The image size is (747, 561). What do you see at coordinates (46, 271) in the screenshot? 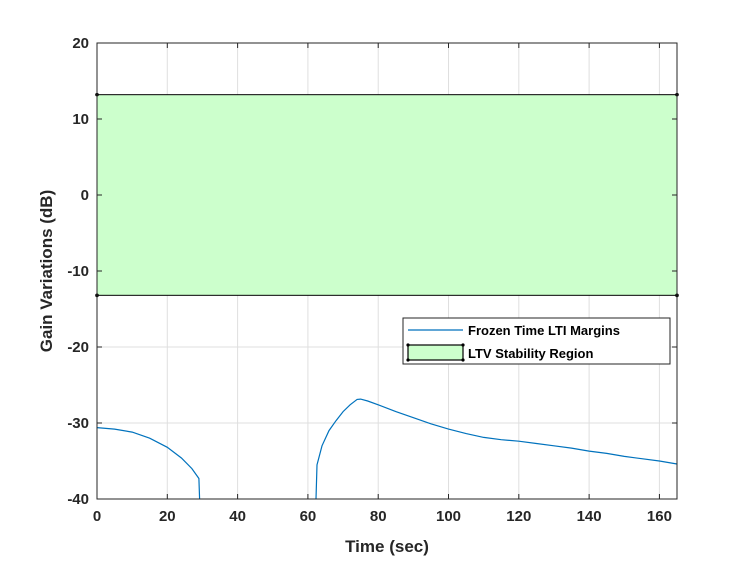
I see `y-axis-label: Gain Variations (dB)` at bounding box center [46, 271].